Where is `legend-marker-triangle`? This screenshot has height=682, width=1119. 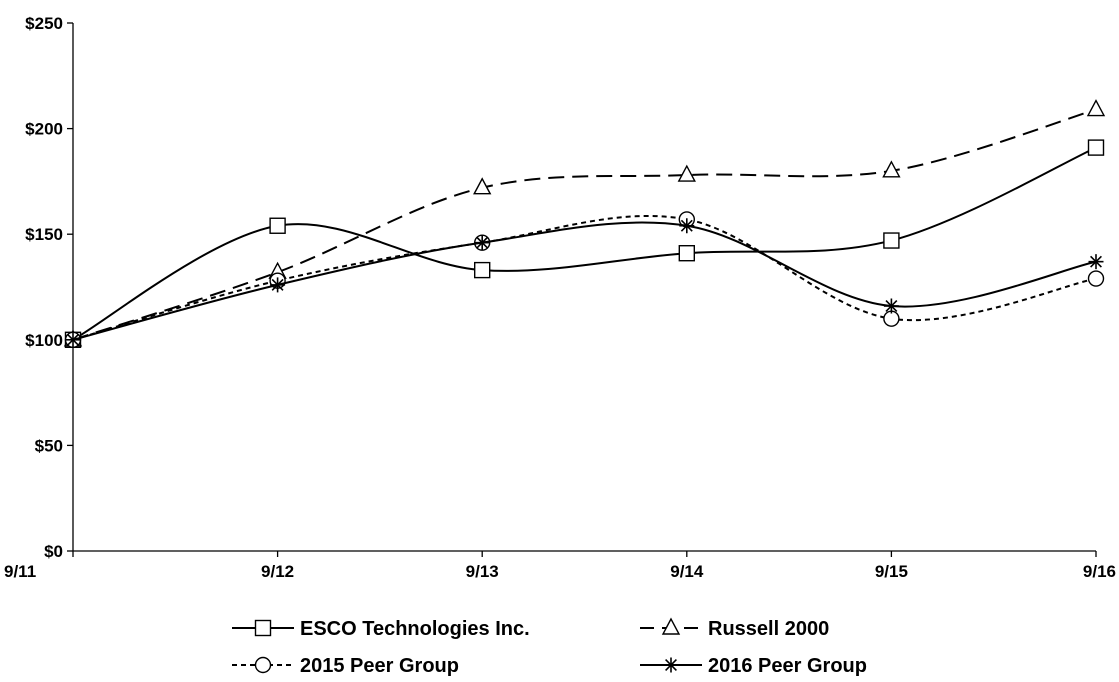 legend-marker-triangle is located at coordinates (671, 626).